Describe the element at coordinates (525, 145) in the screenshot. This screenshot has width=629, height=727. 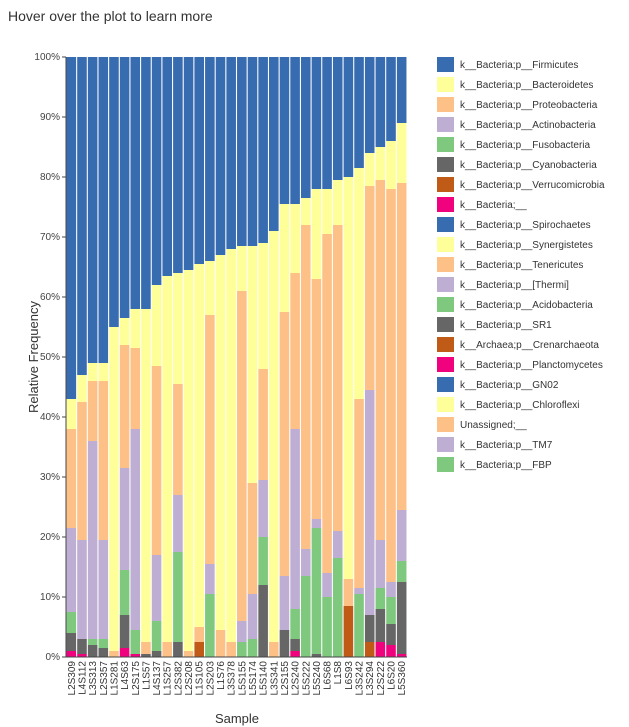
I see `legend-label: k__Bacteria;p__Fusobacteria` at that location.